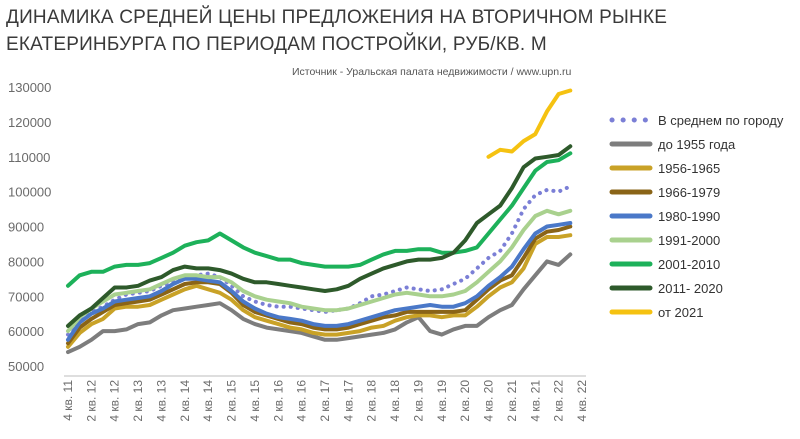  Describe the element at coordinates (26, 227) in the screenshot. I see `y-tick-label: 90000` at that location.